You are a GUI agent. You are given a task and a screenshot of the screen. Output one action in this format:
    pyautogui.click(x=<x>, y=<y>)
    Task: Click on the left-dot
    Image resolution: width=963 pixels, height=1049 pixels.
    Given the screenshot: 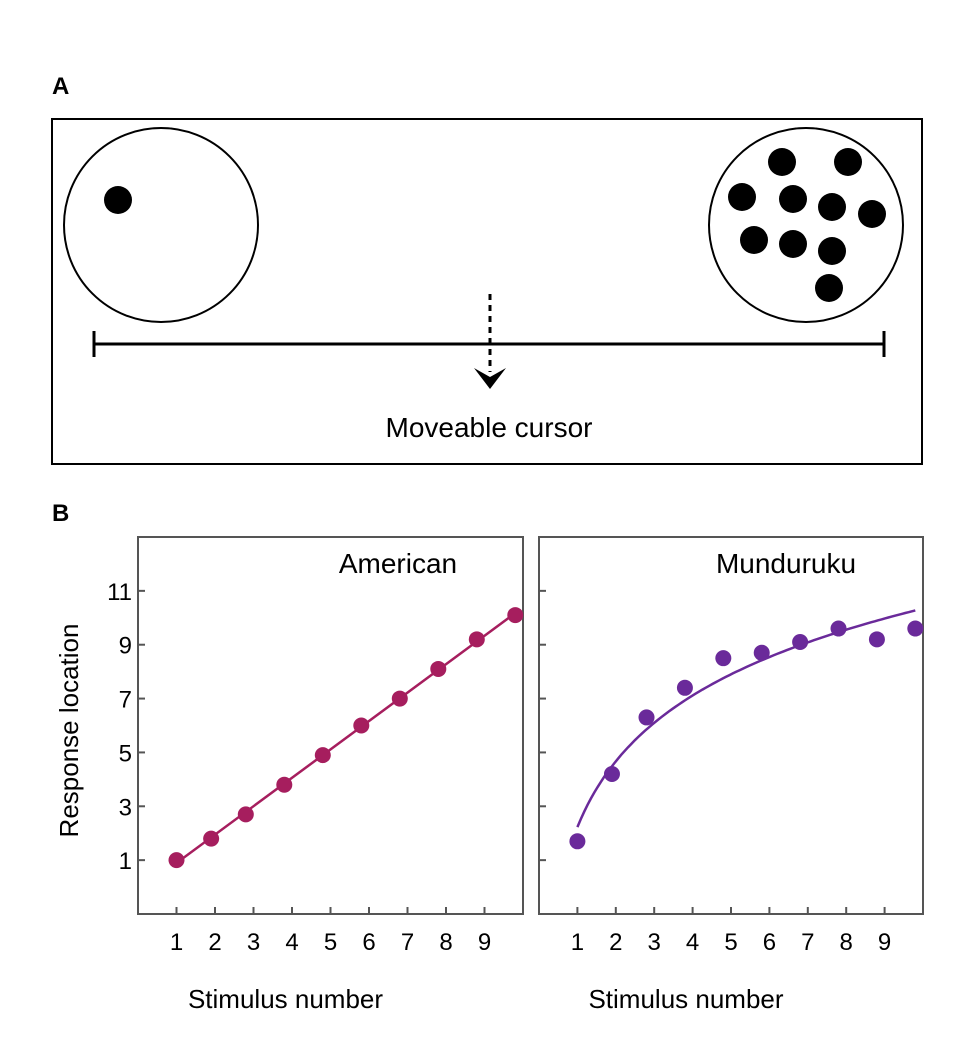 What is the action you would take?
    pyautogui.click(x=118, y=200)
    